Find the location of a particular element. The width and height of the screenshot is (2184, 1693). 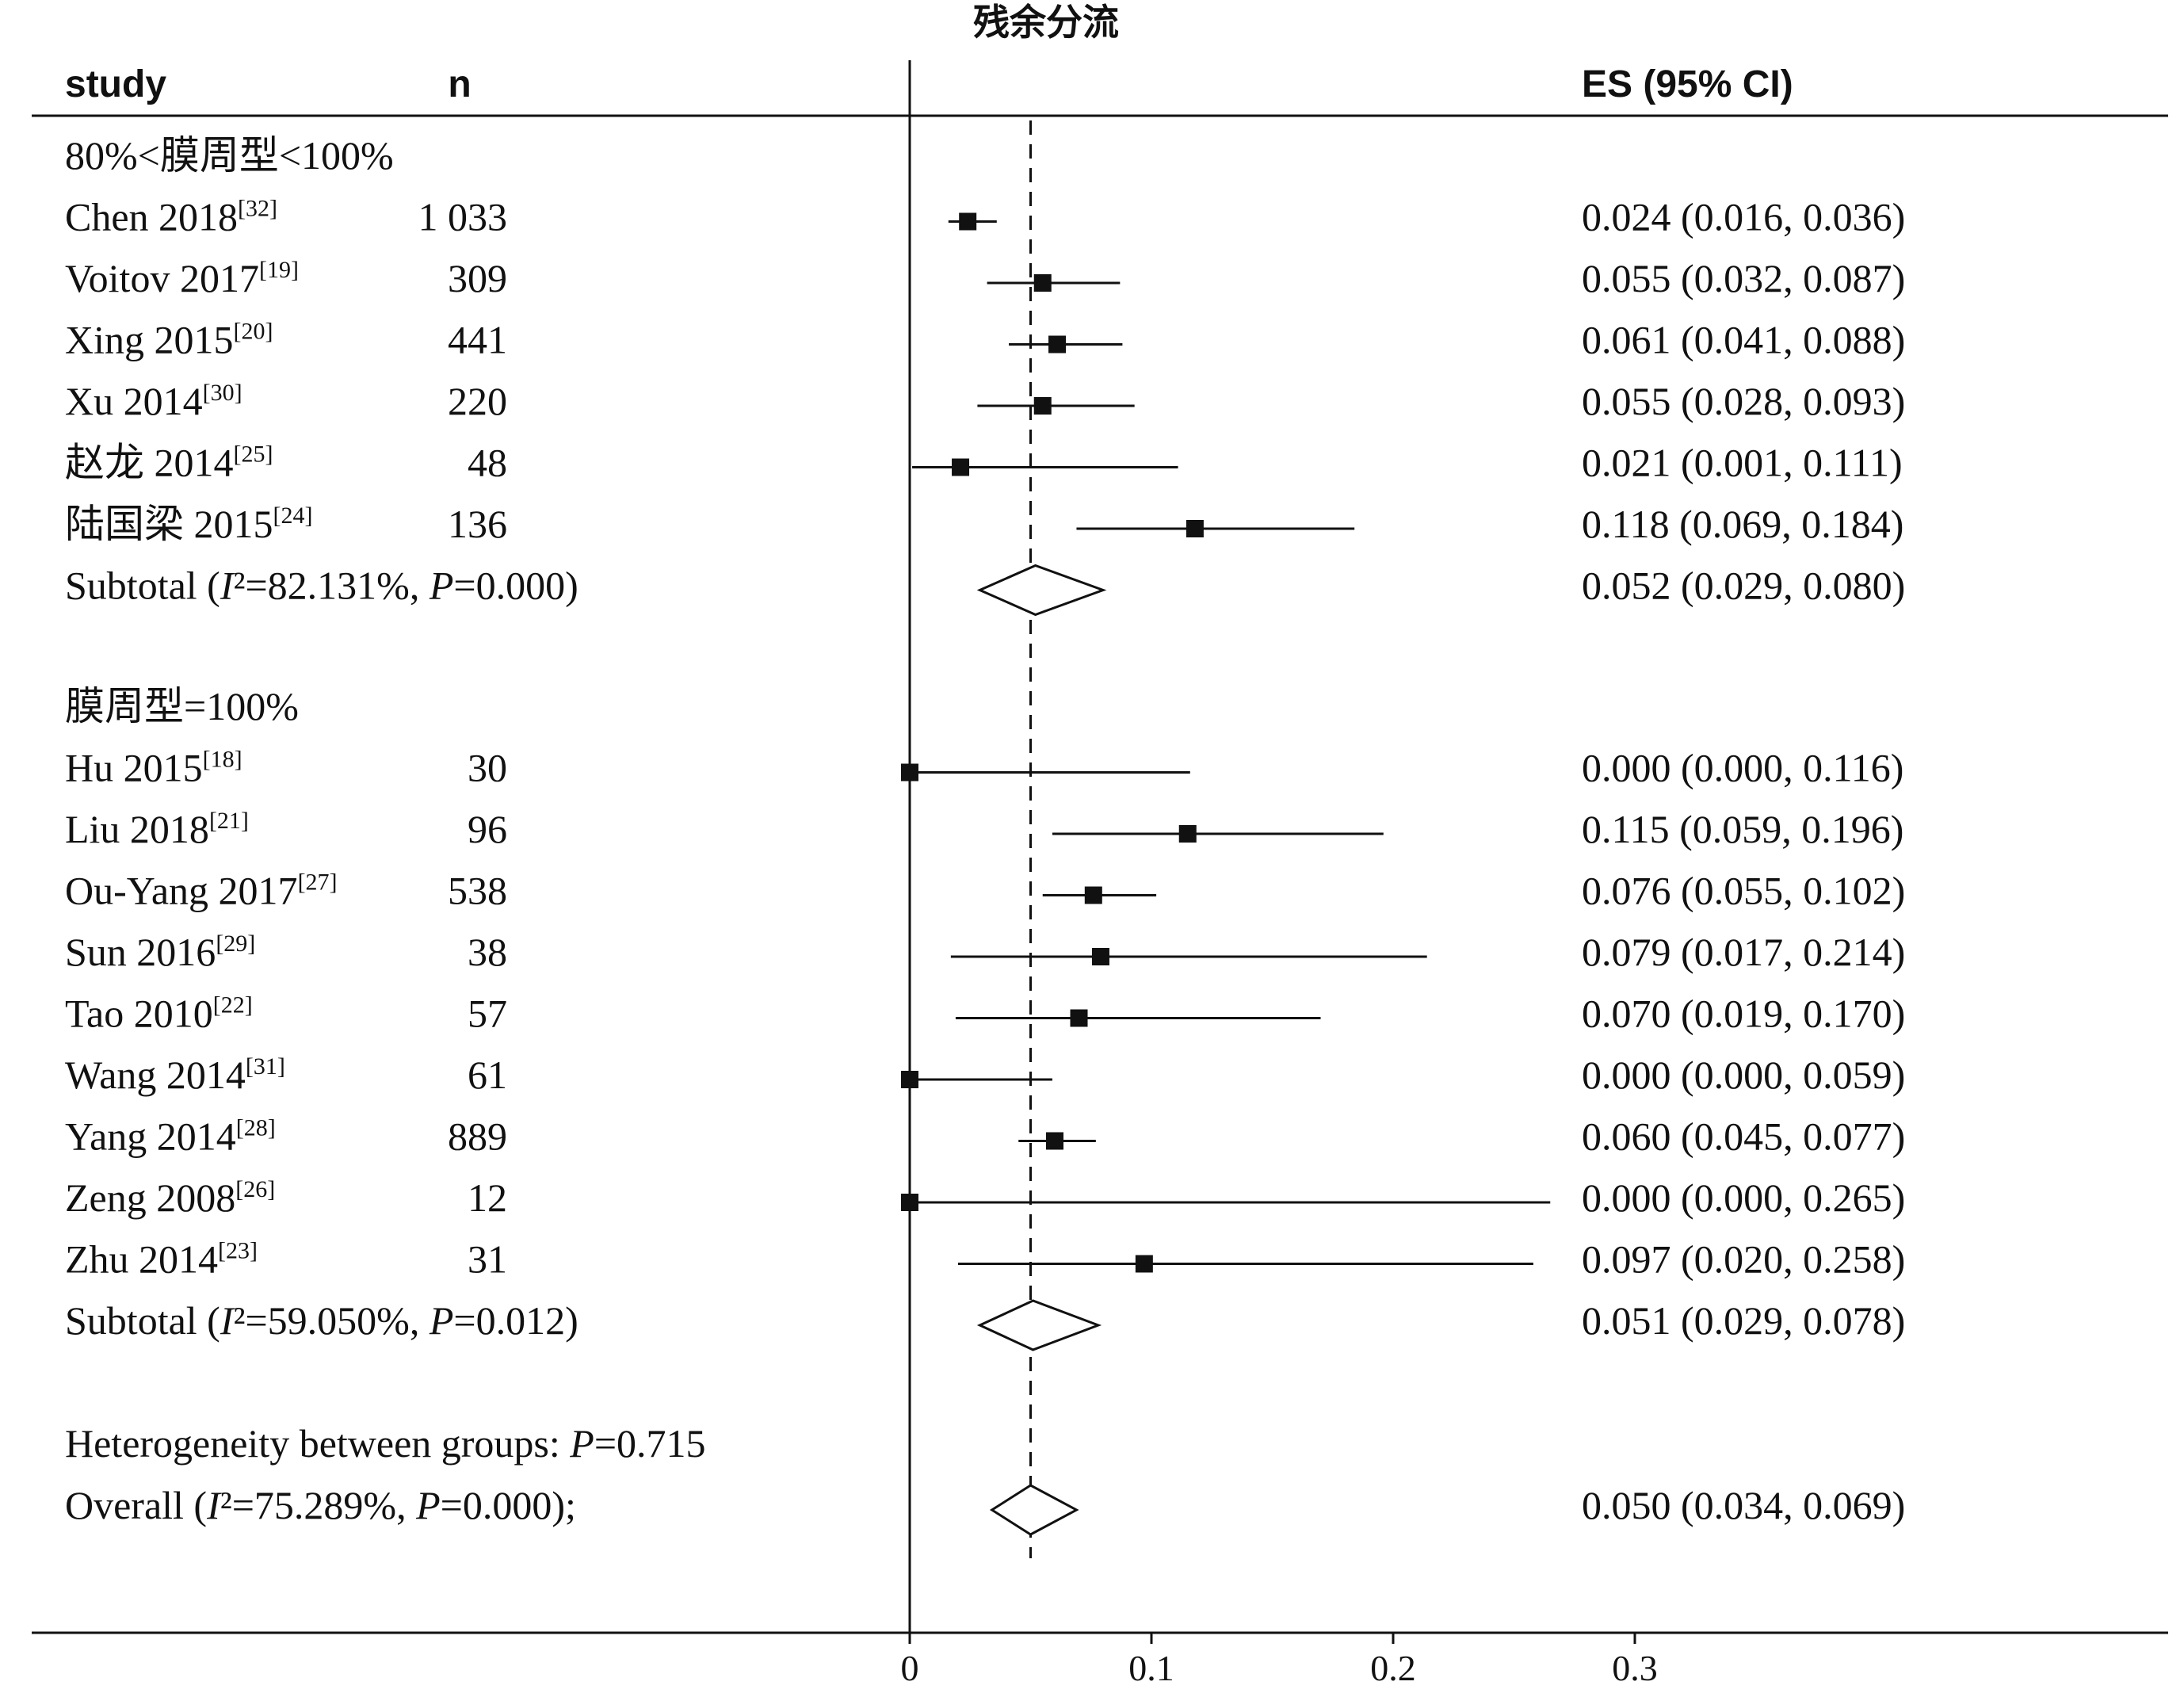

study-label: Zeng 2008[26] is located at coordinates (170, 1197).